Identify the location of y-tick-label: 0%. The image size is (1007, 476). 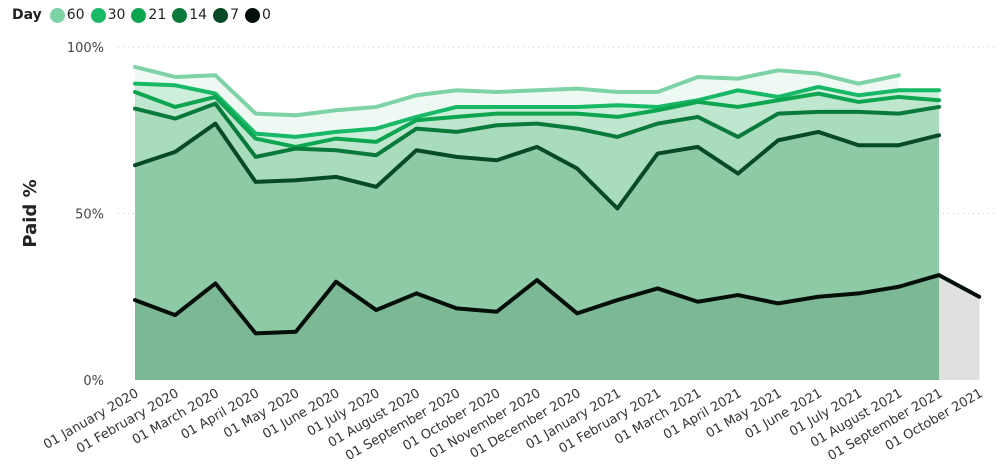
(93, 381).